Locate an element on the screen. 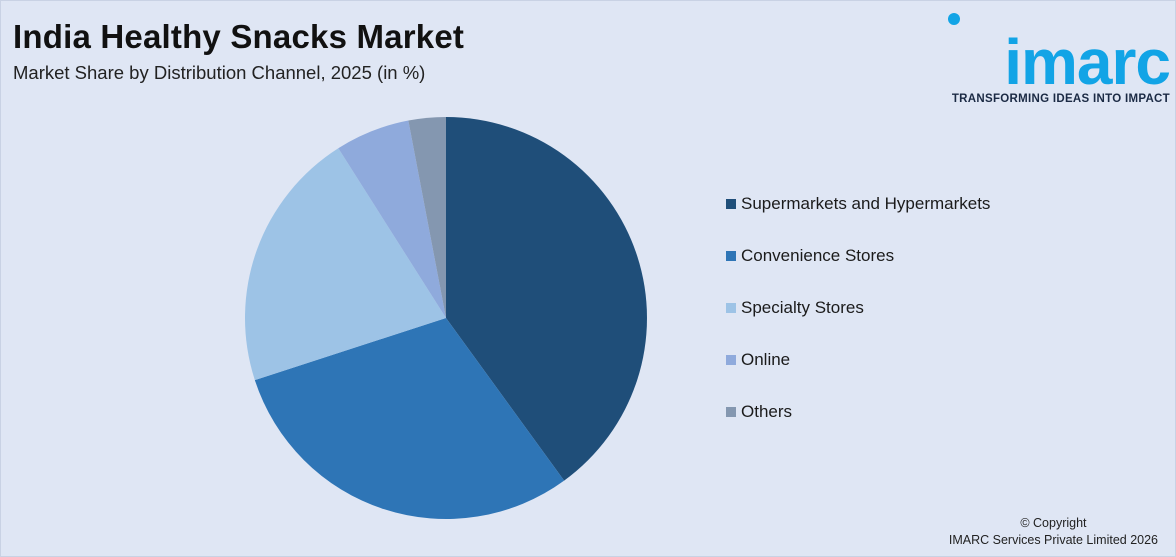 The image size is (1176, 557). legend-item-supermarkets-and-hypermarkets: Supermarkets and Hypermarkets is located at coordinates (858, 204).